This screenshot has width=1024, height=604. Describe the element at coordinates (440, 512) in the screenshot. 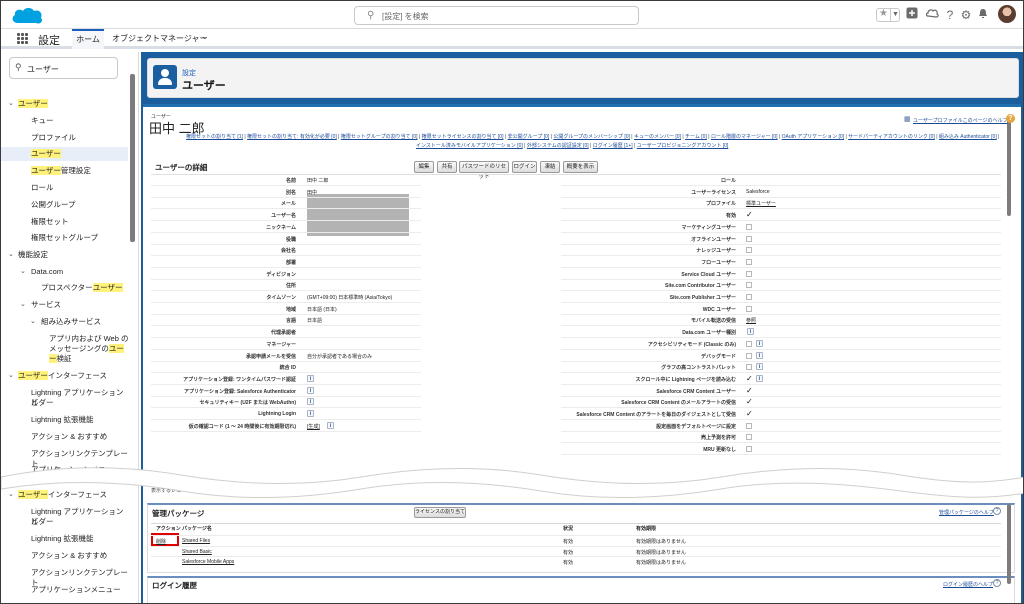

I see `assign-licenses-button: ライセンスの割り当て` at that location.